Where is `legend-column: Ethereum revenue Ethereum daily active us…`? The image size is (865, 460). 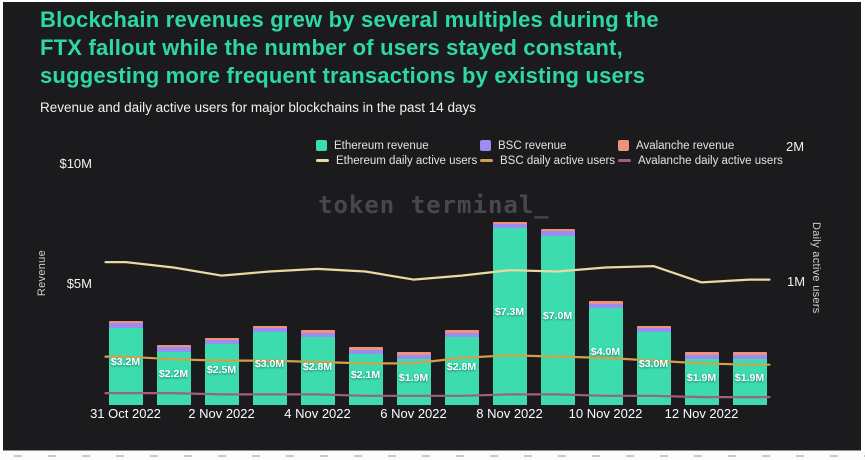
legend-column: Ethereum revenue Ethereum daily active us… is located at coordinates (396, 153).